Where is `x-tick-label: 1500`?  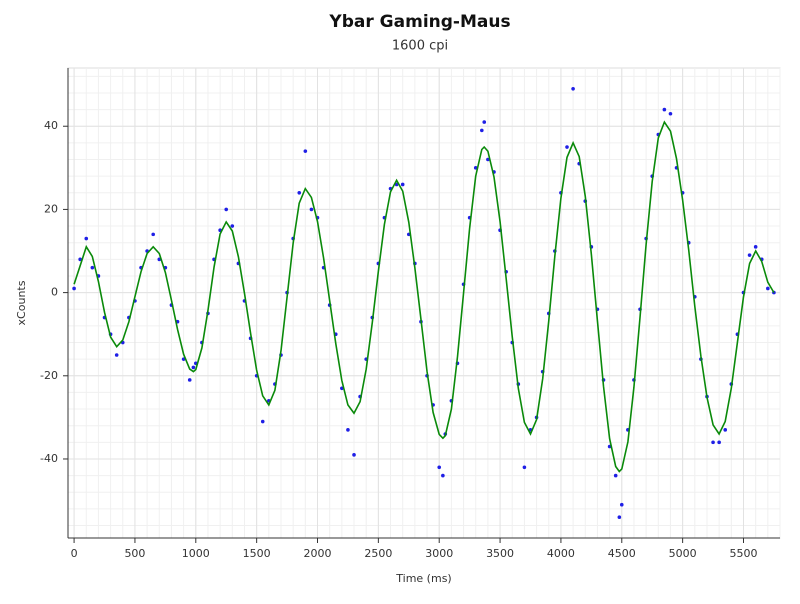
x-tick-label: 1500 is located at coordinates (257, 553).